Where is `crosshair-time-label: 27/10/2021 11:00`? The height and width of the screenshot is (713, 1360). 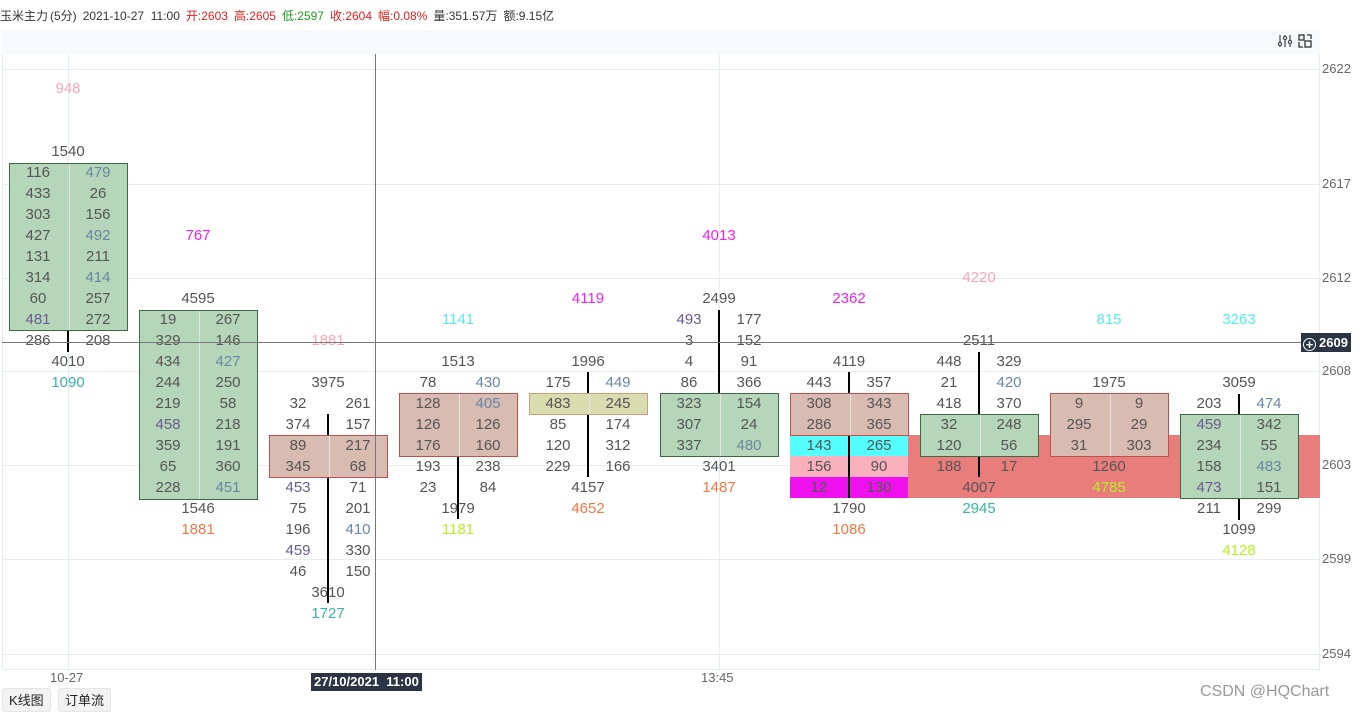
crosshair-time-label: 27/10/2021 11:00 is located at coordinates (366, 682).